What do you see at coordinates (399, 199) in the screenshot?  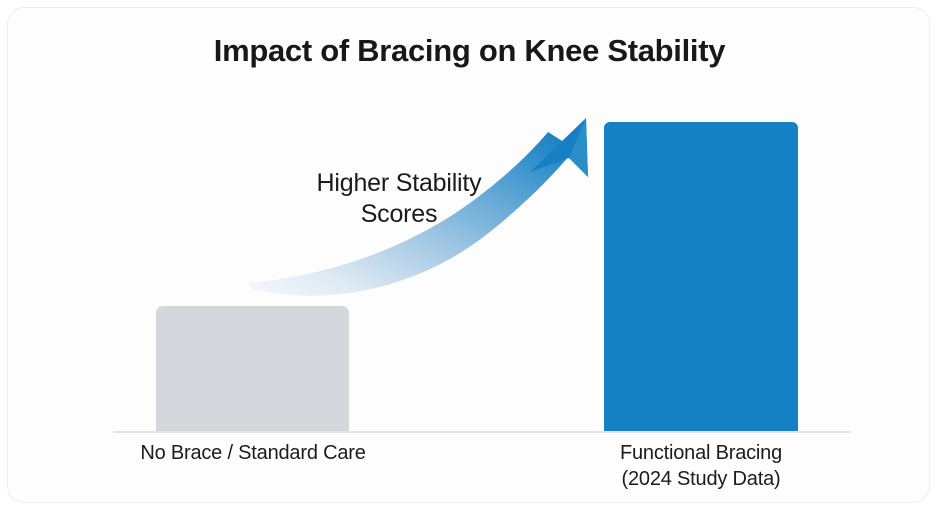 I see `annotation-higher-stability: Higher Stability Scores` at bounding box center [399, 199].